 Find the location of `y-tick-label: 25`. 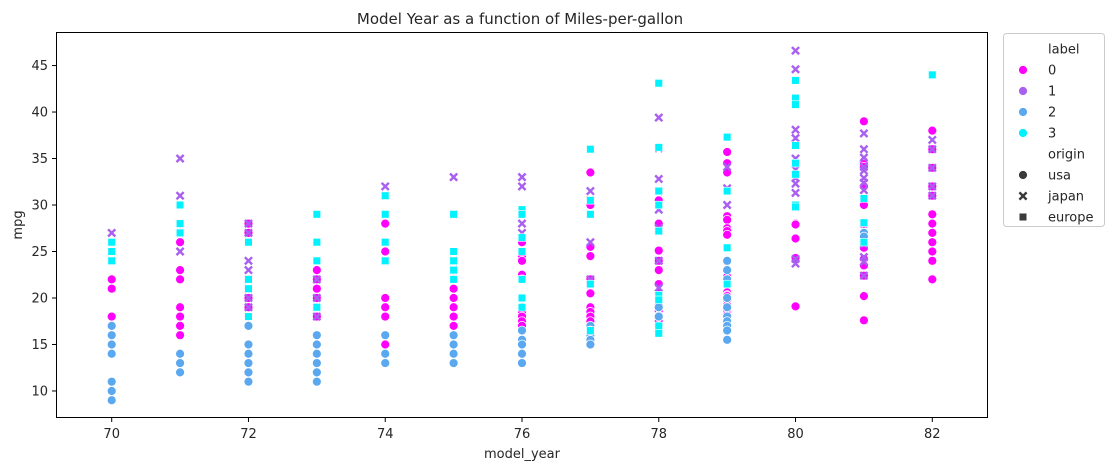

y-tick-label: 25 is located at coordinates (39, 252).